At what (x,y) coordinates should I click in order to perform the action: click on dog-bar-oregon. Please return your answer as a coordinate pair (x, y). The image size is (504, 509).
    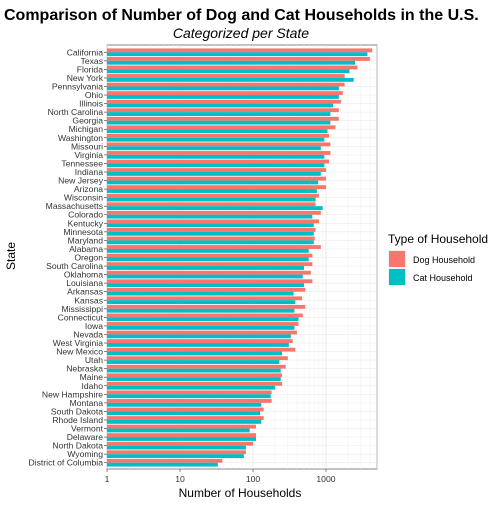
    Looking at the image, I should click on (210, 255).